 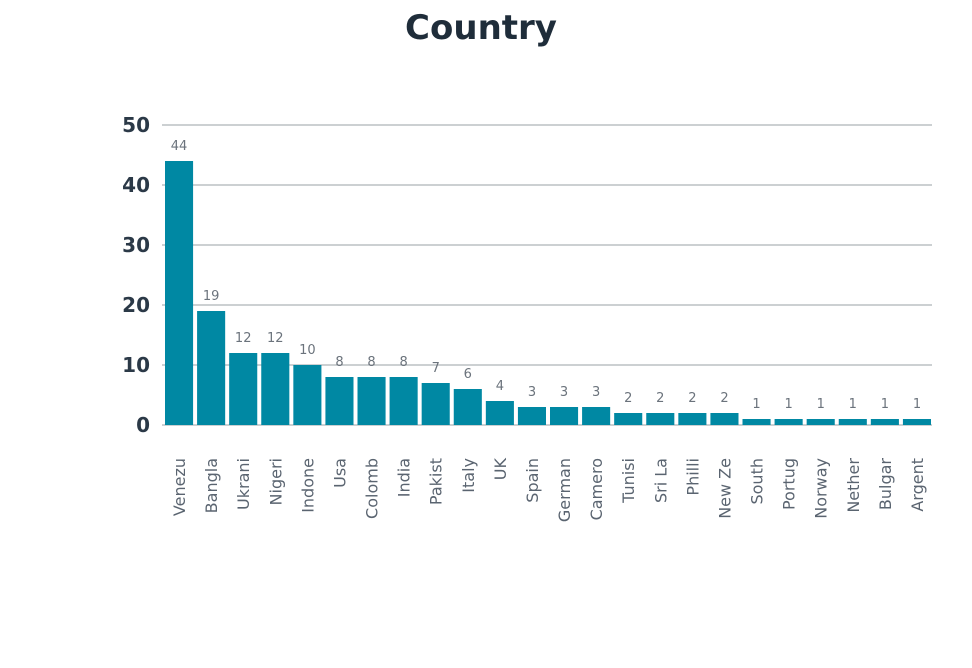 What do you see at coordinates (692, 477) in the screenshot?
I see `x-tick-label: Philli` at bounding box center [692, 477].